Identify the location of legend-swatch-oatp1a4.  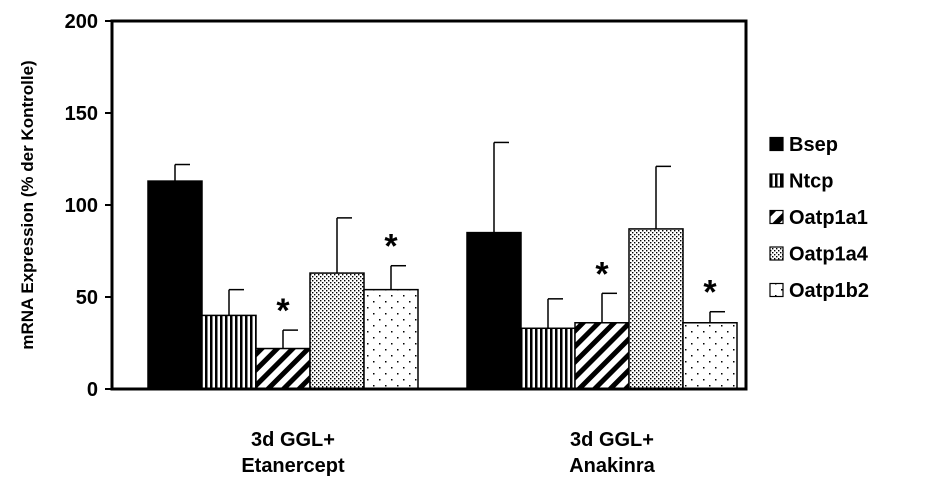
(776, 253).